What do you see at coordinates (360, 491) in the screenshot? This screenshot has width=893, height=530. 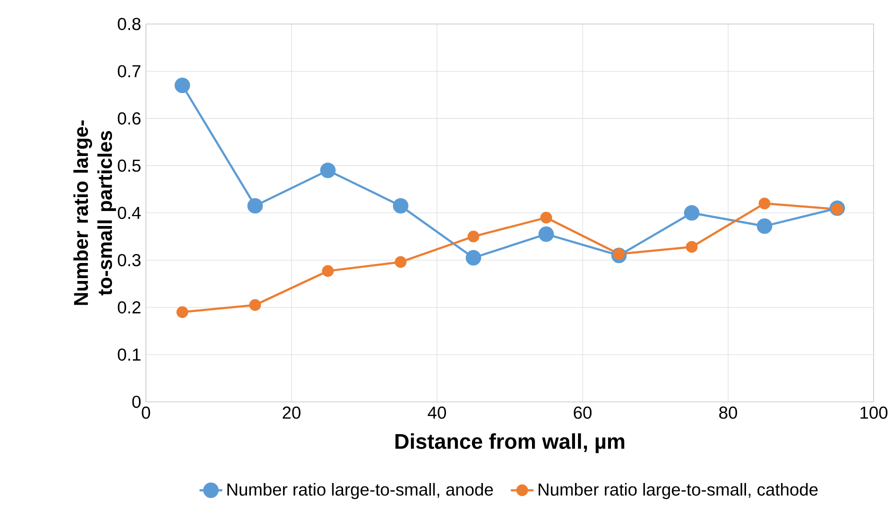 I see `legend-label: Number ratio large-to-small, anode` at bounding box center [360, 491].